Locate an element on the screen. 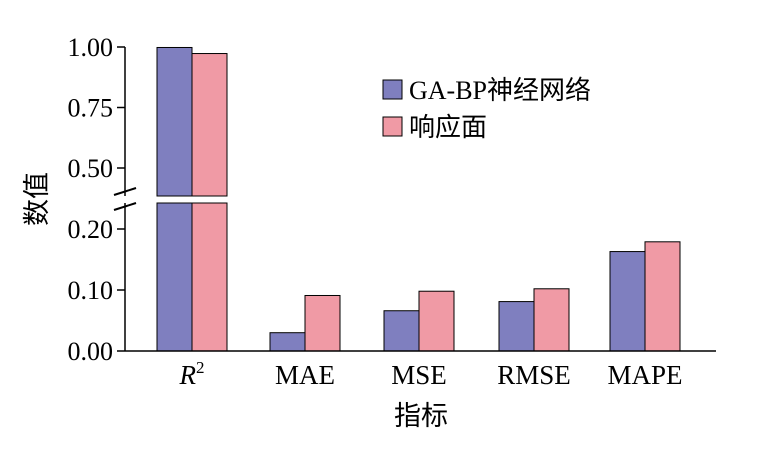 This screenshot has height=454, width=770. legend-label-response-surface: 响应面 is located at coordinates (448, 127).